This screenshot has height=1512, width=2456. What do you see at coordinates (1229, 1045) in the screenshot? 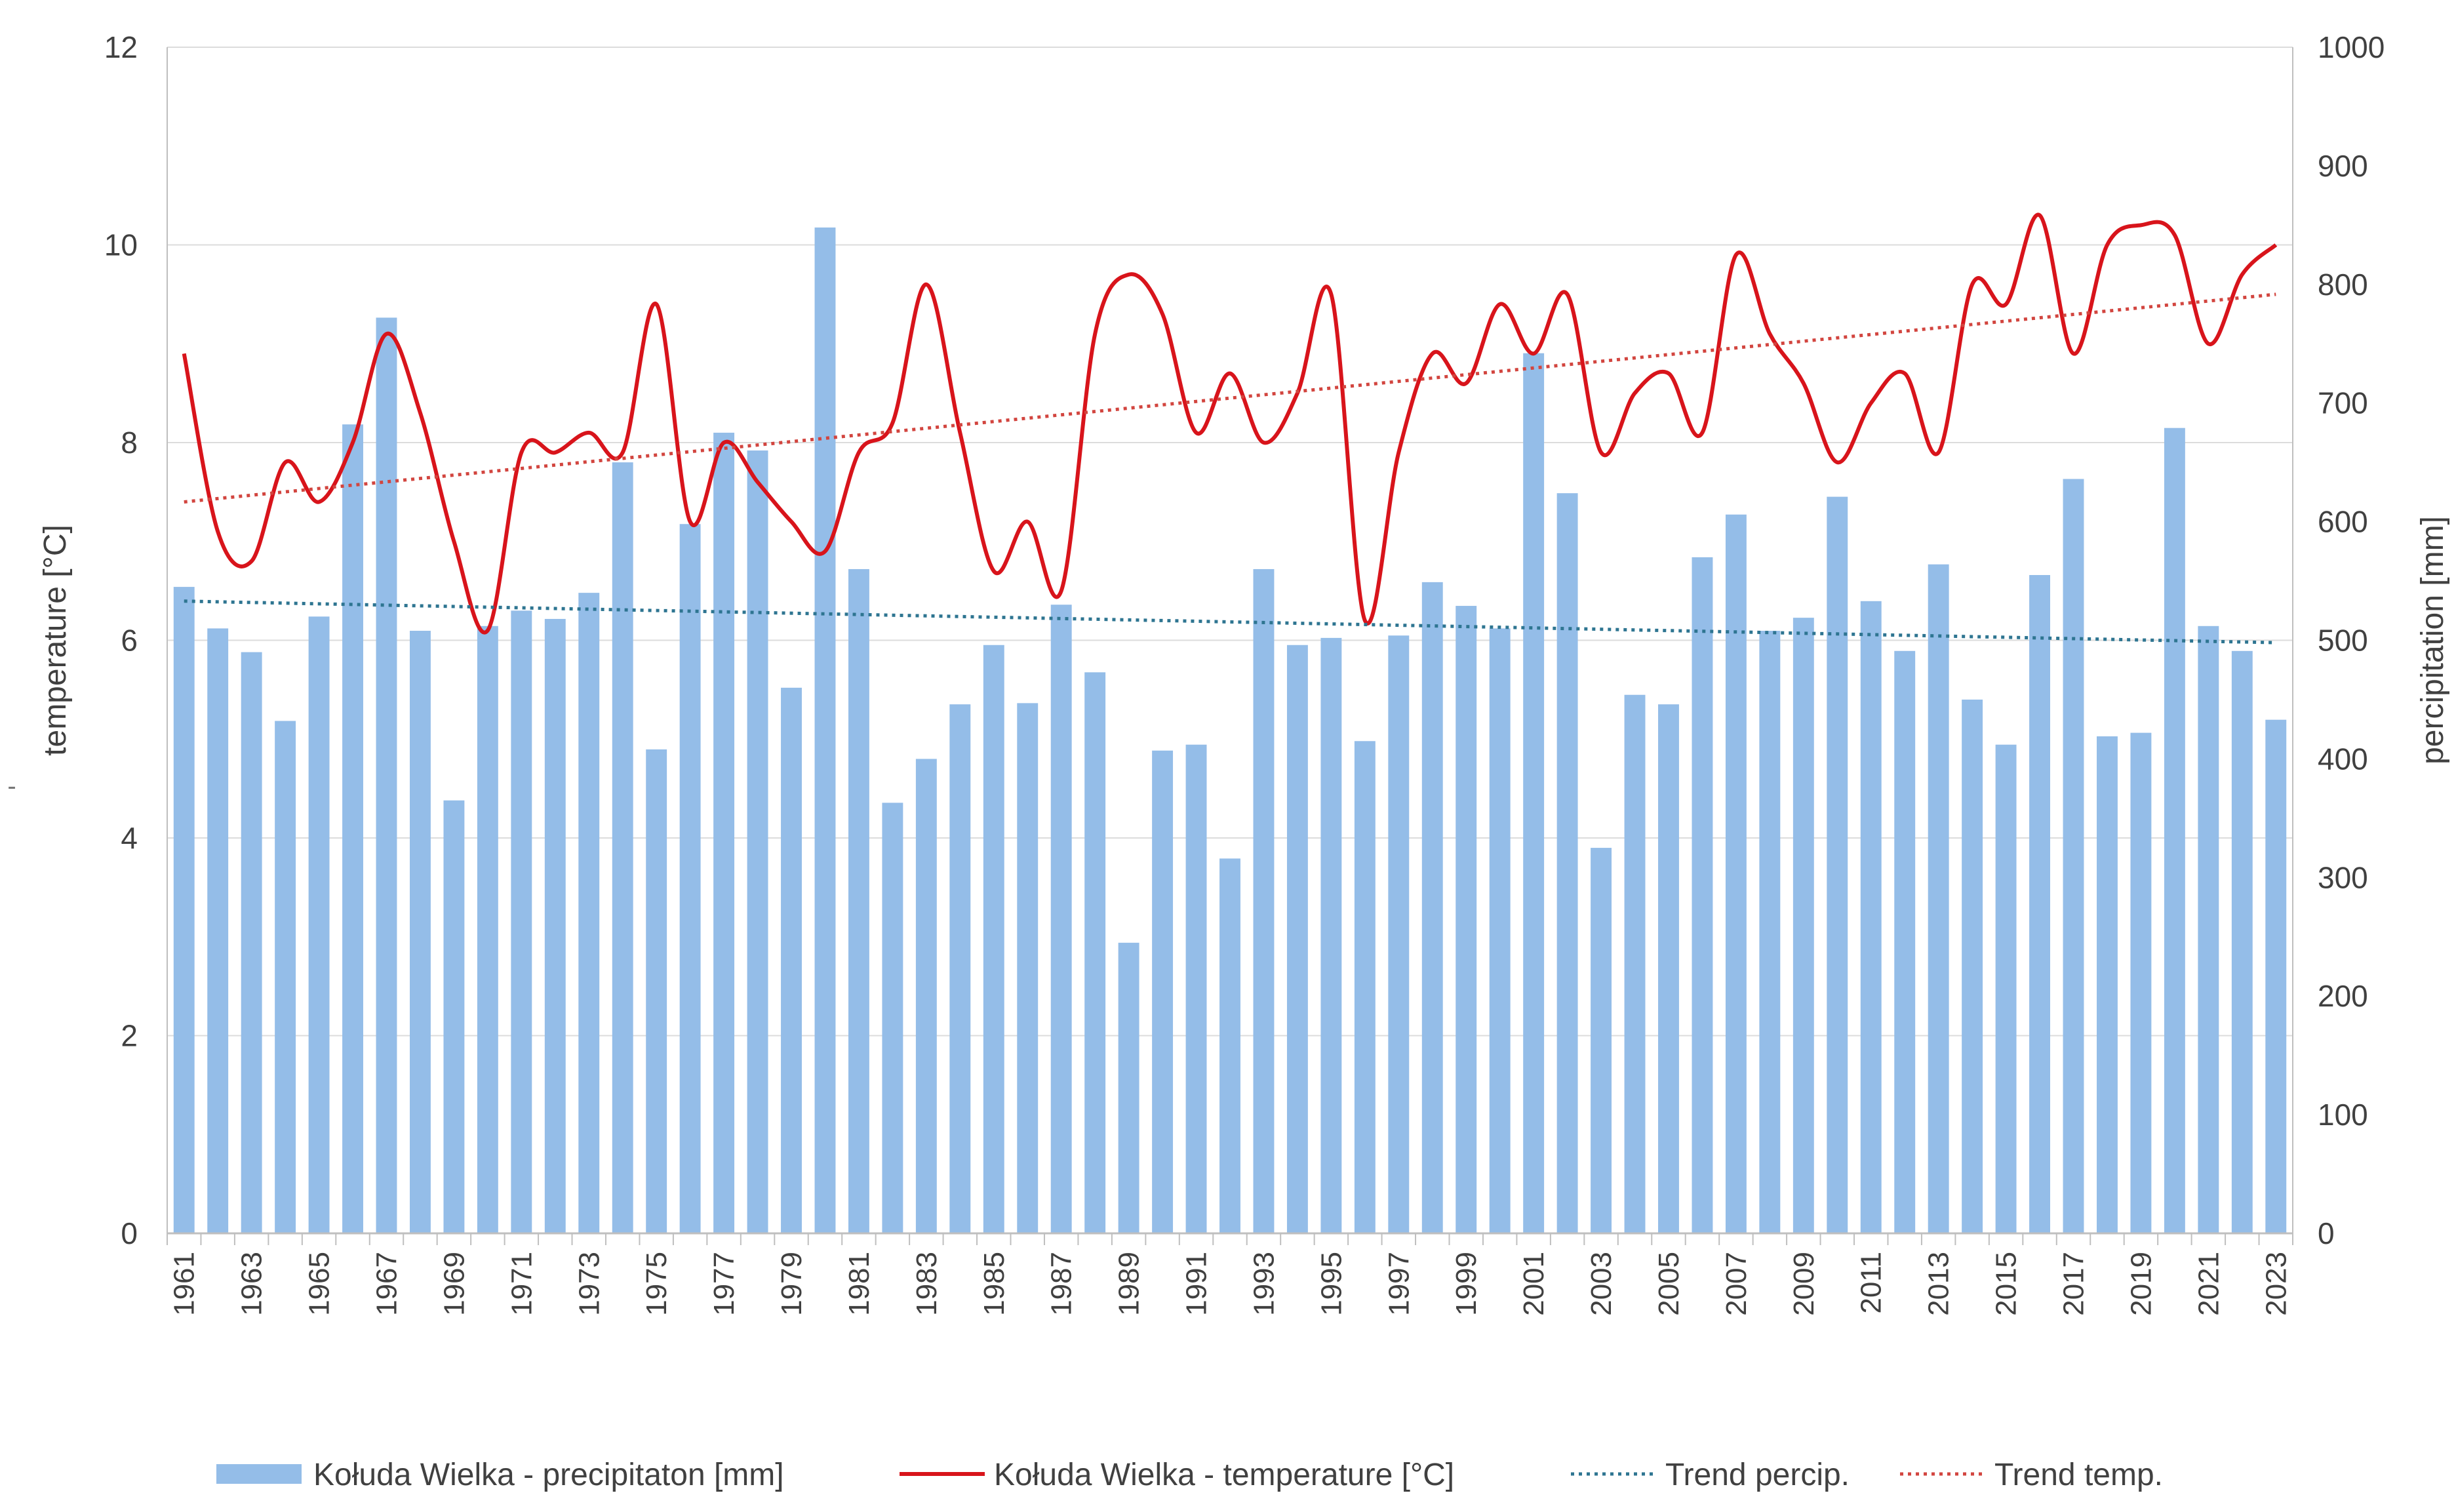
I see `precip-bar-1992` at bounding box center [1229, 1045].